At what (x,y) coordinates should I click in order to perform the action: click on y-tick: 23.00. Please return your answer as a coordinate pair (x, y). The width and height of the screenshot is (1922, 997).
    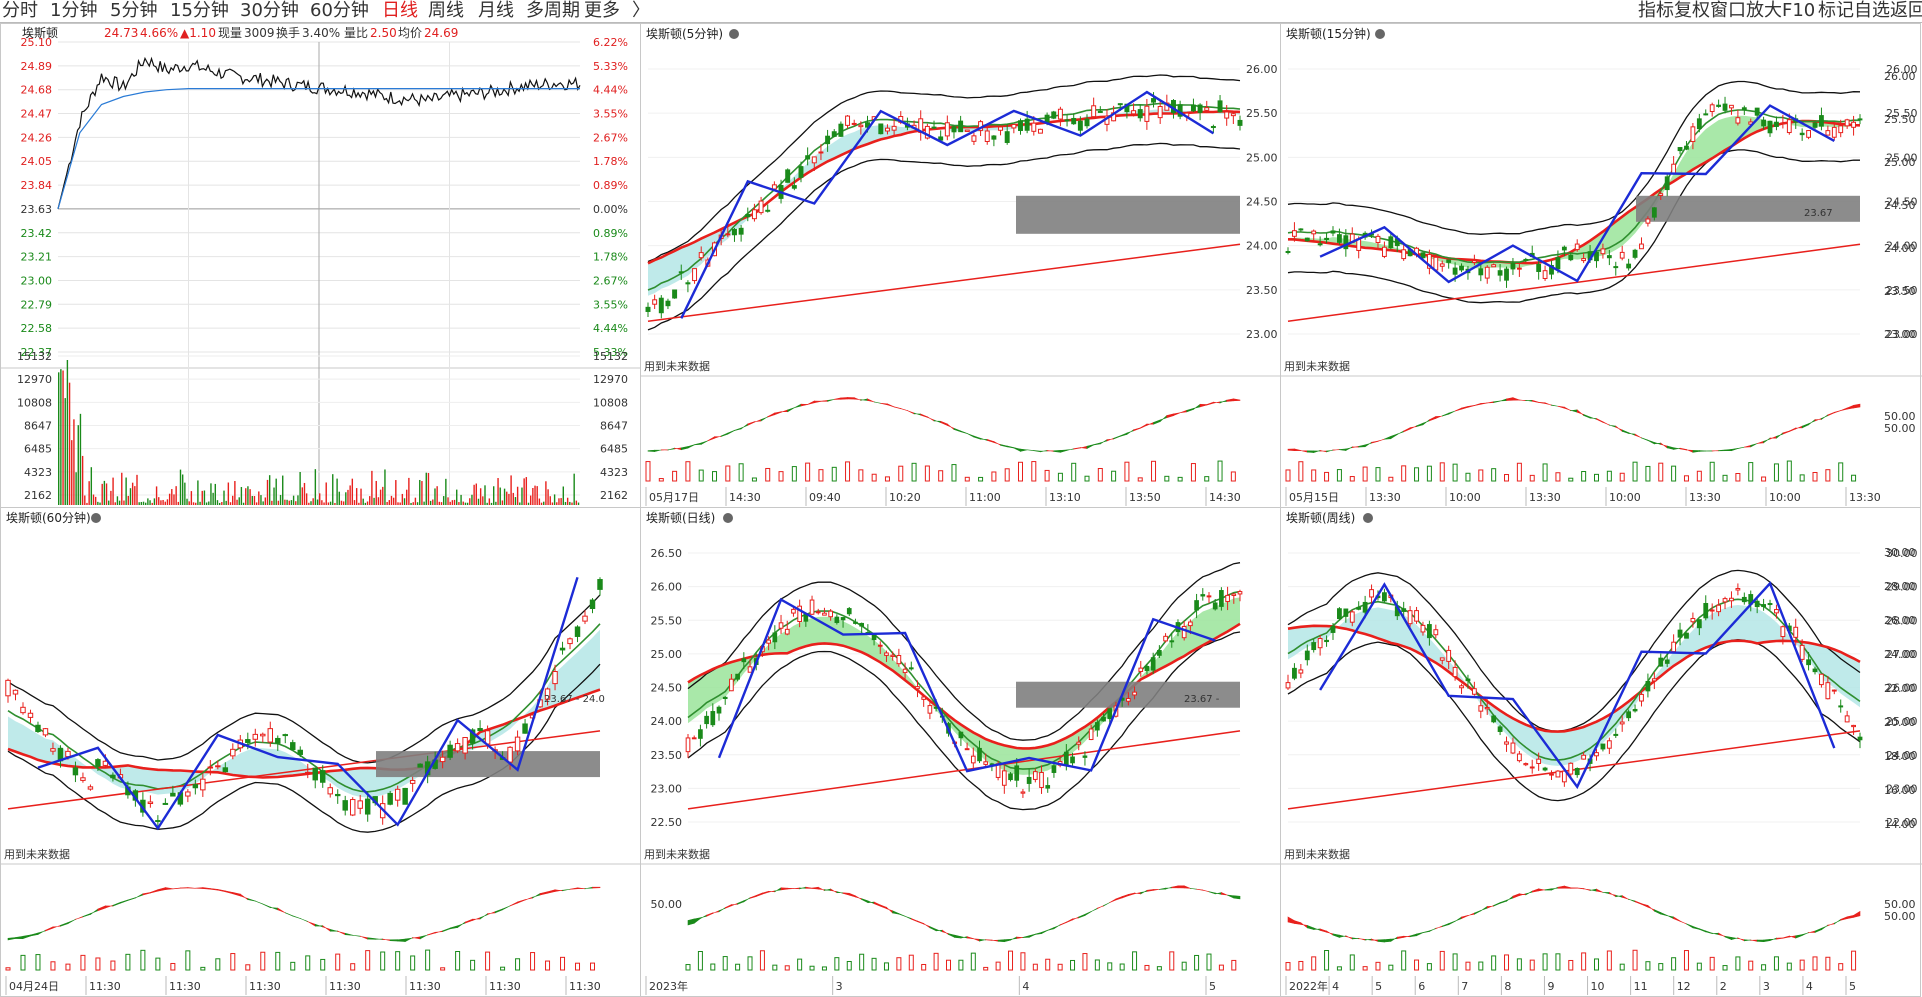
    Looking at the image, I should click on (1902, 334).